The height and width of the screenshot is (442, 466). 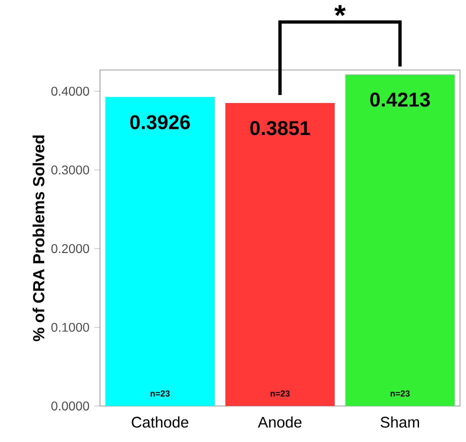 I want to click on x-tick-label: Anode, so click(x=280, y=422).